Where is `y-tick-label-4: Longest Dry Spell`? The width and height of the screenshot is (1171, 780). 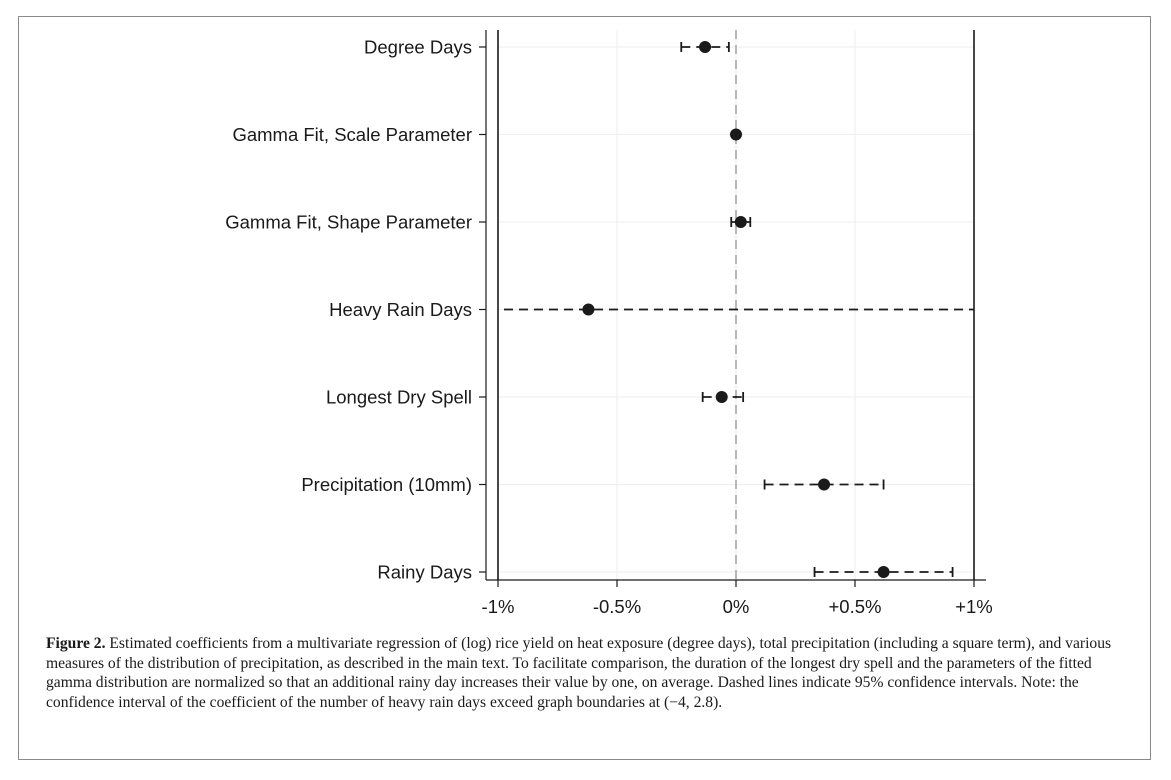 y-tick-label-4: Longest Dry Spell is located at coordinates (399, 397).